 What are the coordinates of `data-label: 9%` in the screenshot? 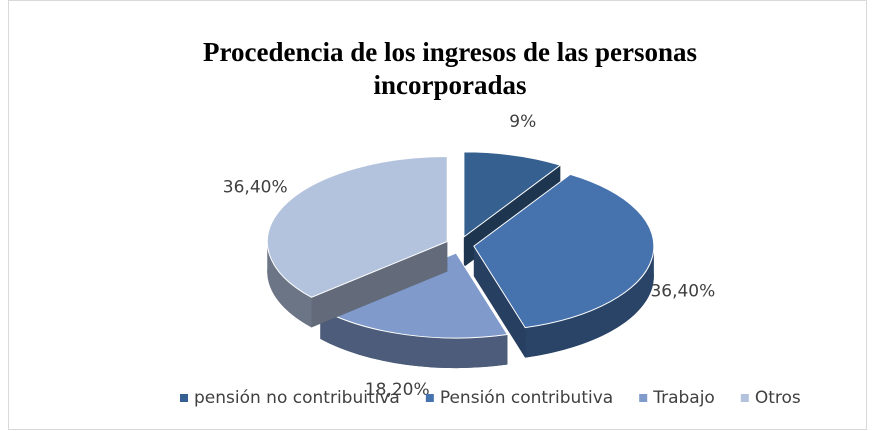 It's located at (522, 122).